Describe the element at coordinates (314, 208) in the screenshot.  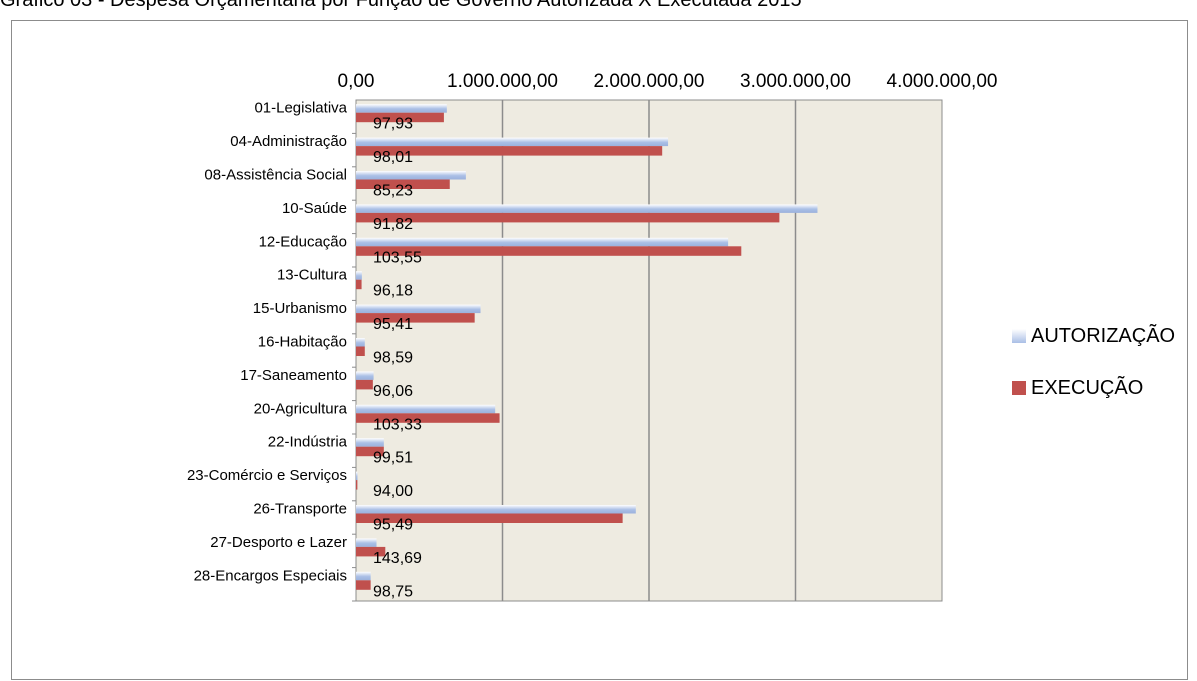
I see `category-label: 10-Saúde` at that location.